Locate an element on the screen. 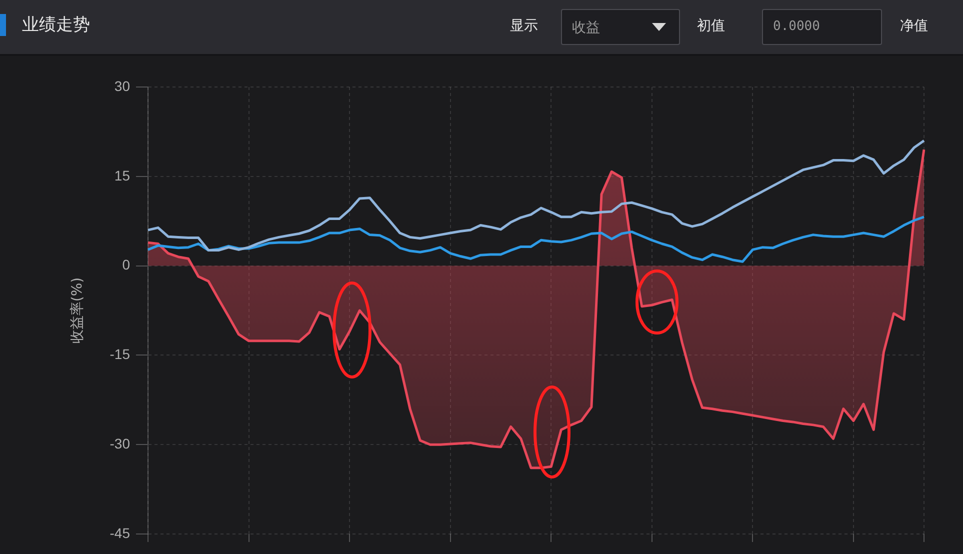 The image size is (963, 554). y-tick-label: -15 is located at coordinates (120, 354).